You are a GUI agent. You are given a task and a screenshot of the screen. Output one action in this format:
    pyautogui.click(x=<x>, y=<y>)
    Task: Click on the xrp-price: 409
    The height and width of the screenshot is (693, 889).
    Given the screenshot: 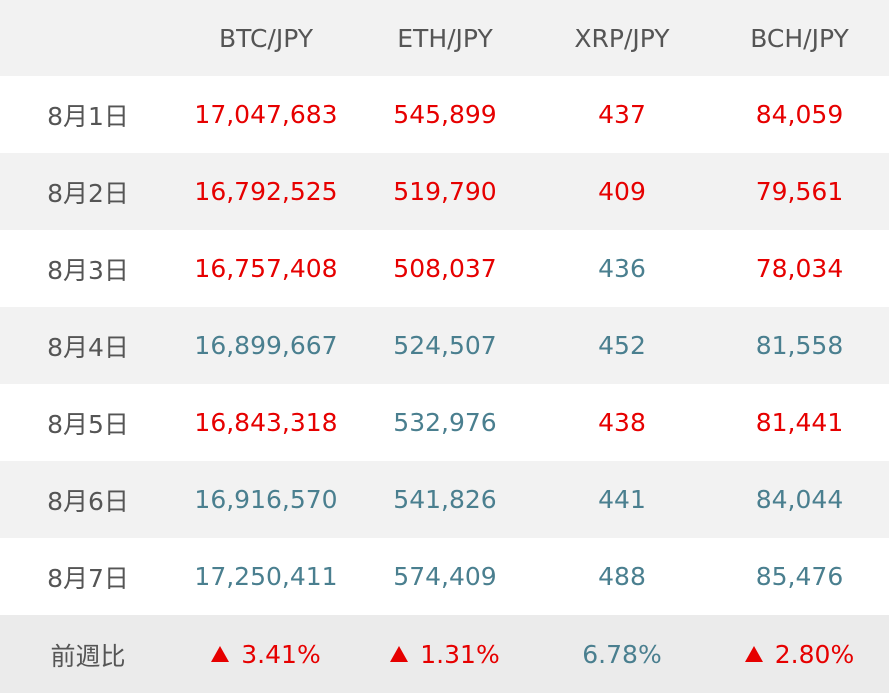 What is the action you would take?
    pyautogui.click(x=622, y=191)
    